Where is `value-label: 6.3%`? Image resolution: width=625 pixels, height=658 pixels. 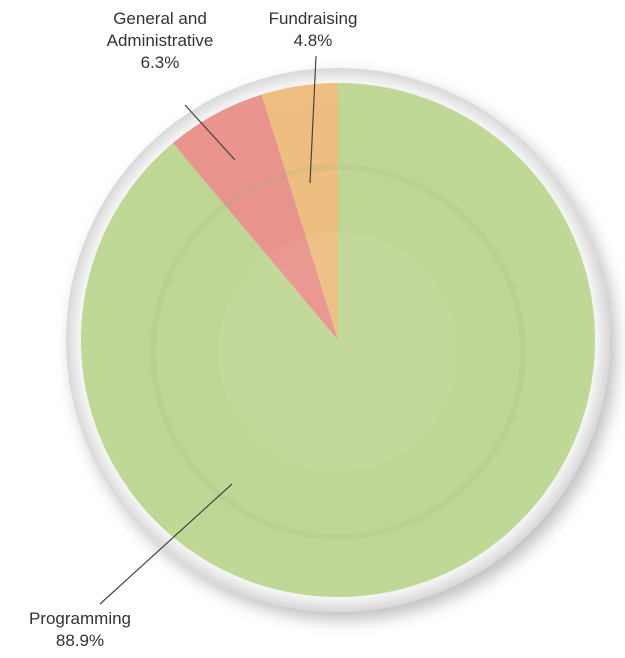
value-label: 6.3% is located at coordinates (160, 62).